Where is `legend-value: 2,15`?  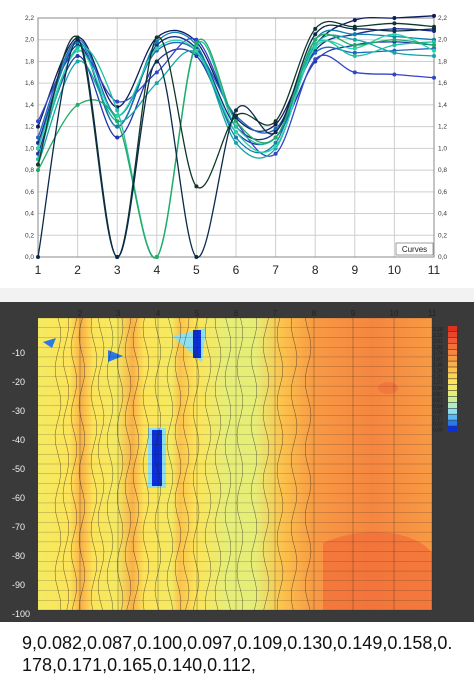 legend-value: 2,15 is located at coordinates (438, 336).